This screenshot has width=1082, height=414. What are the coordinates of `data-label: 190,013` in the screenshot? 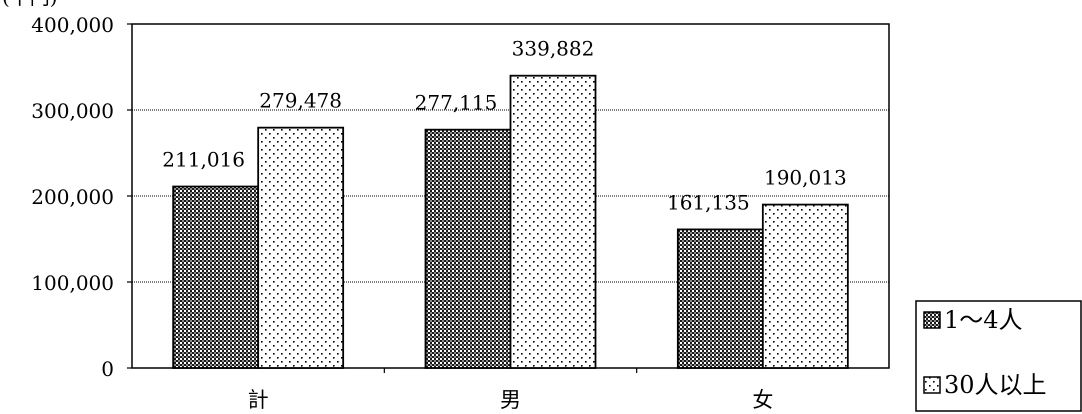 It's located at (805, 178).